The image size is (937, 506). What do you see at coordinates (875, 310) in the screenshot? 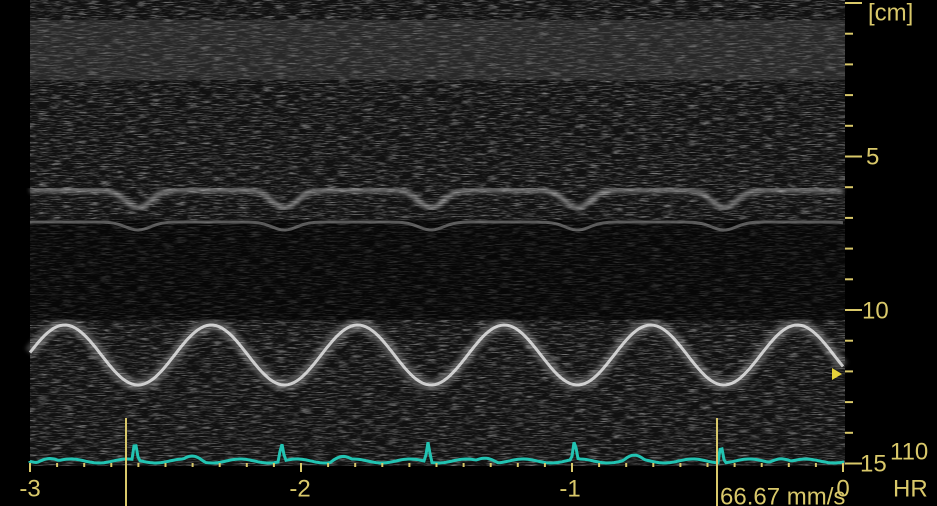
I see `depth-tick-label: 10` at bounding box center [875, 310].